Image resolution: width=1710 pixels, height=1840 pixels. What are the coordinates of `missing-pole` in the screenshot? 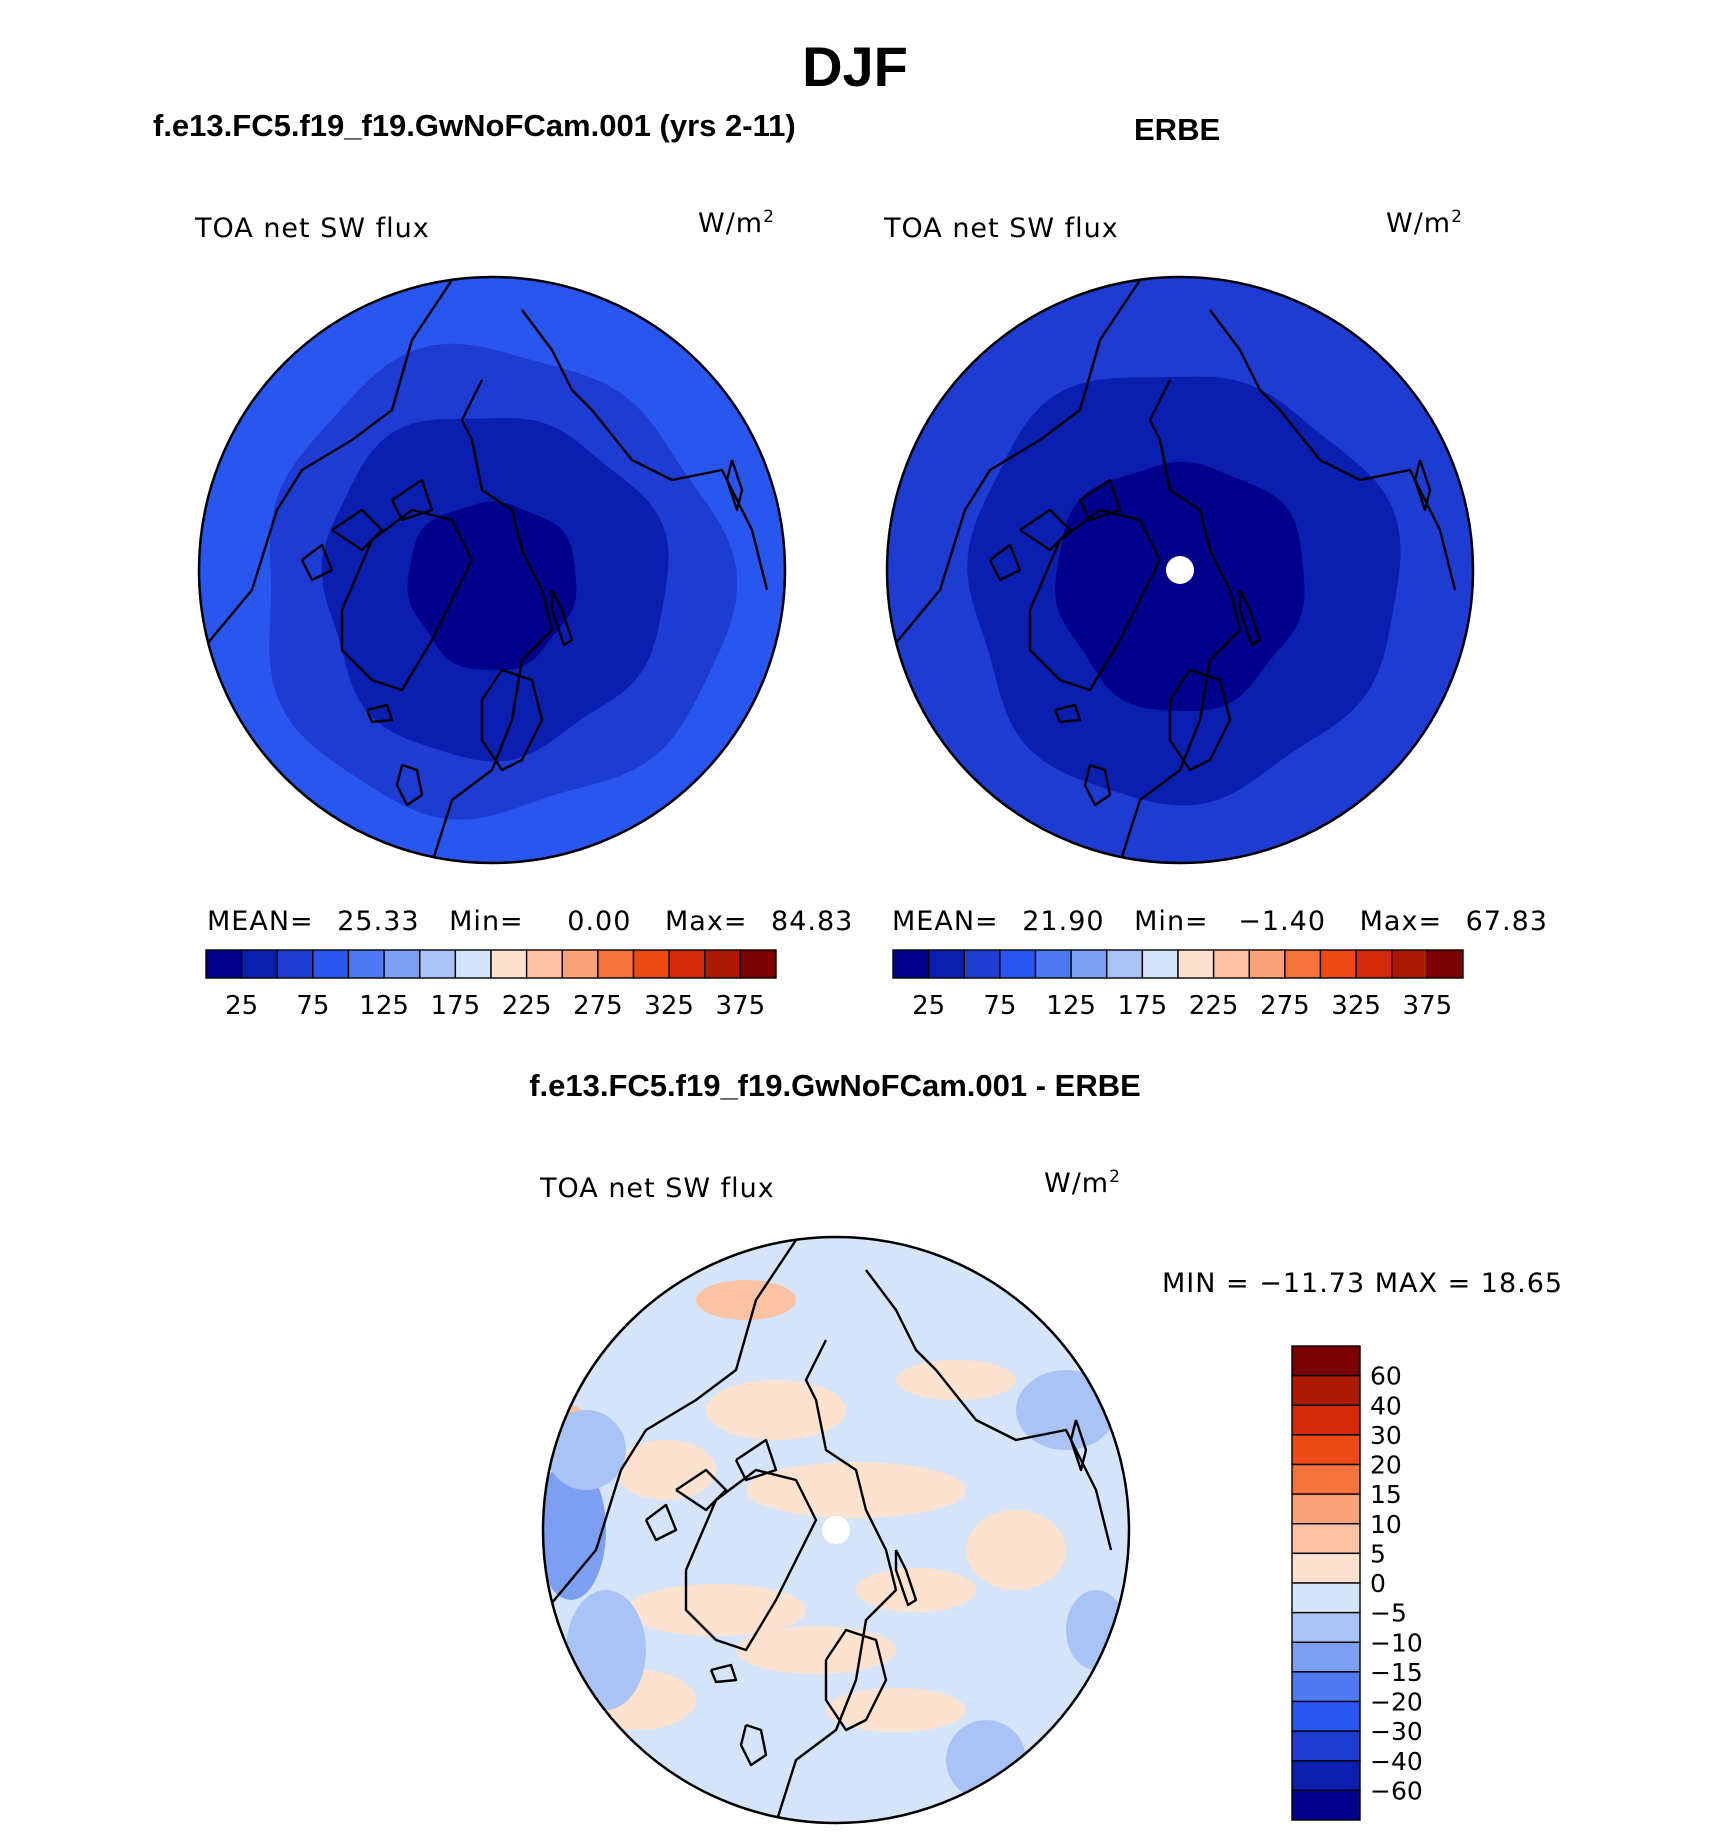 It's located at (836, 1530).